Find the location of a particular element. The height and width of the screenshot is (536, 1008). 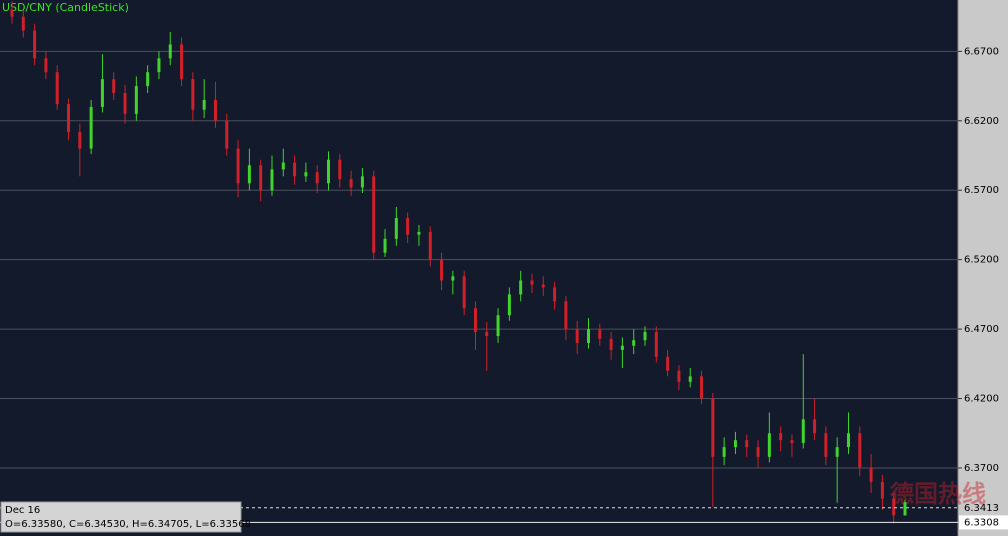

y-tick-label: 6.4200 is located at coordinates (981, 399).